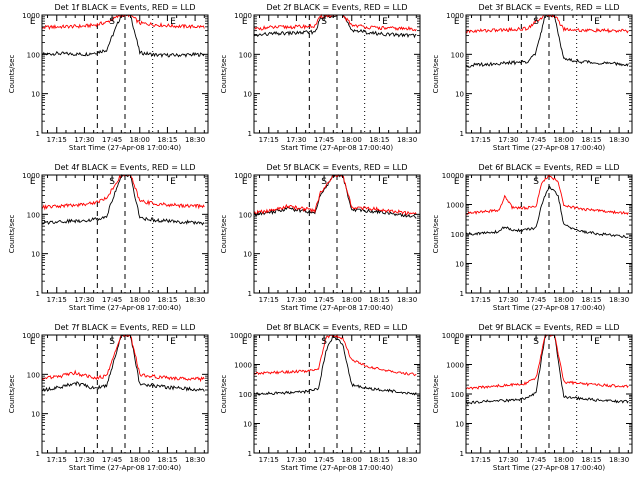 Image resolution: width=640 pixels, height=480 pixels. Describe the element at coordinates (336, 327) in the screenshot. I see `panel-title: Det 8f BLACK = Events, RED = LLD` at that location.